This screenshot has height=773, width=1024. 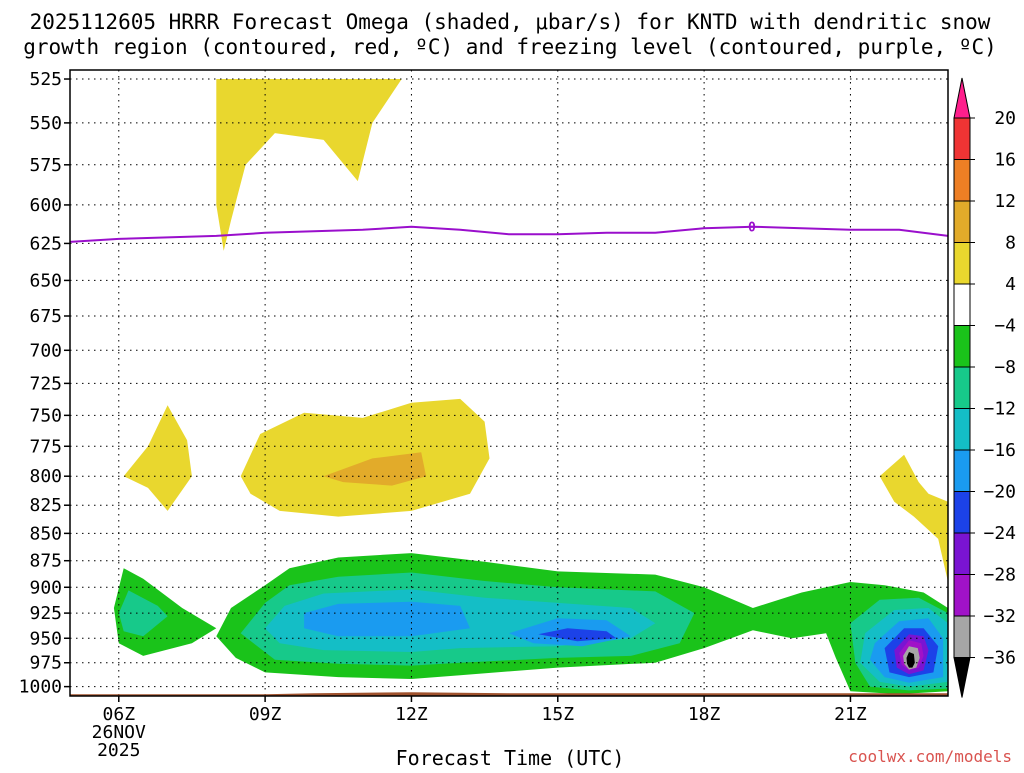 I want to click on y-tick-label-650: 650, so click(x=45, y=280).